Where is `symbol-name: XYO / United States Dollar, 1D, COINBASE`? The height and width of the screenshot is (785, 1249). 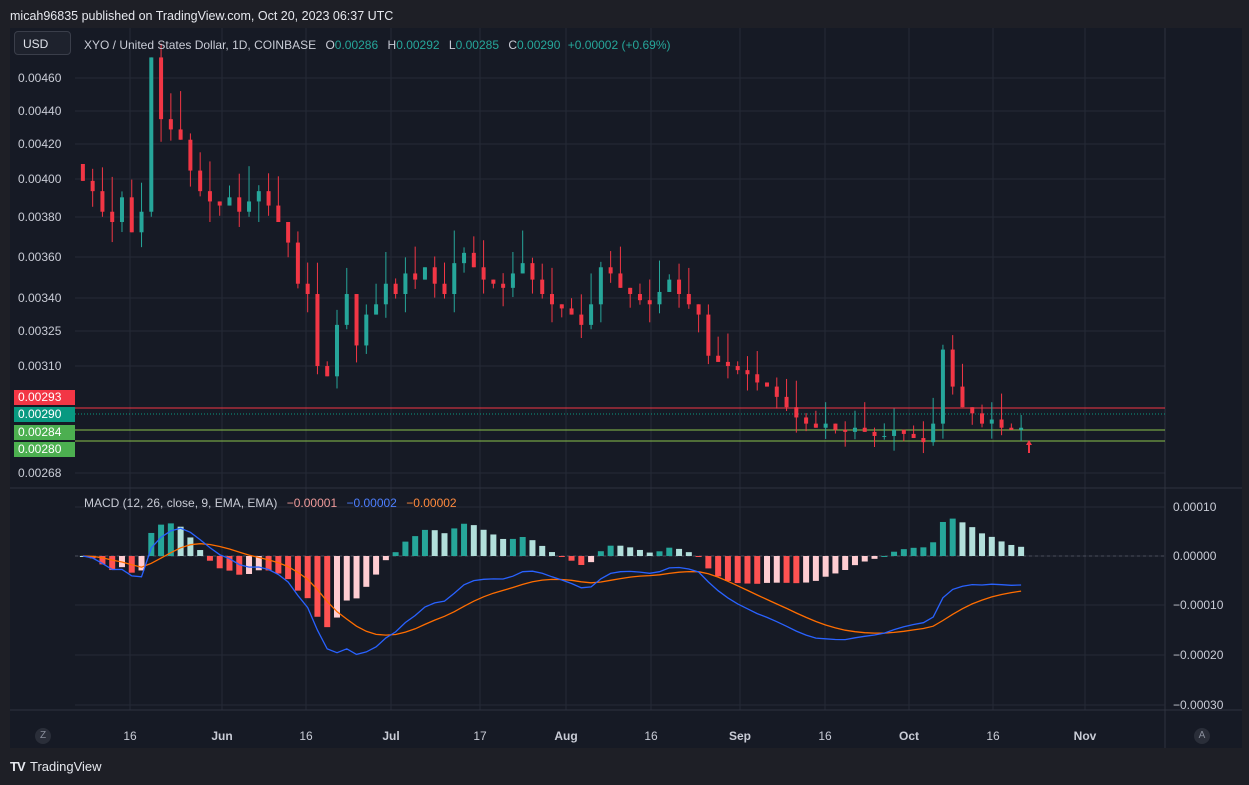 symbol-name: XYO / United States Dollar, 1D, COINBASE is located at coordinates (200, 45).